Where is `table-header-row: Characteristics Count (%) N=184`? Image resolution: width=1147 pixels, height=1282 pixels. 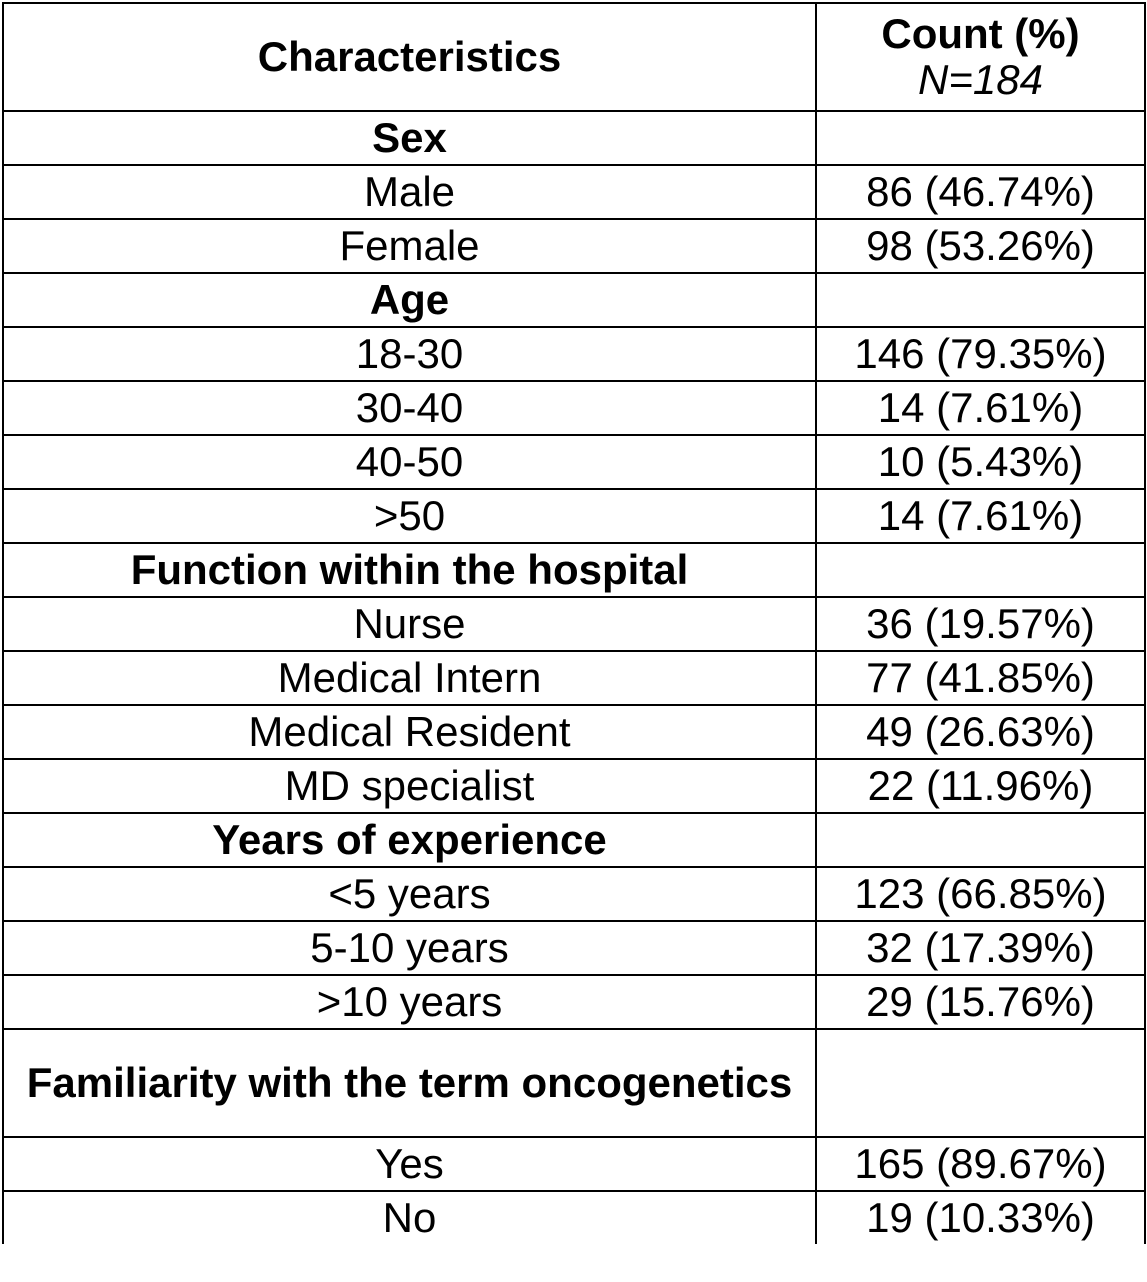
table-header-row: Characteristics Count (%) N=184 is located at coordinates (574, 57).